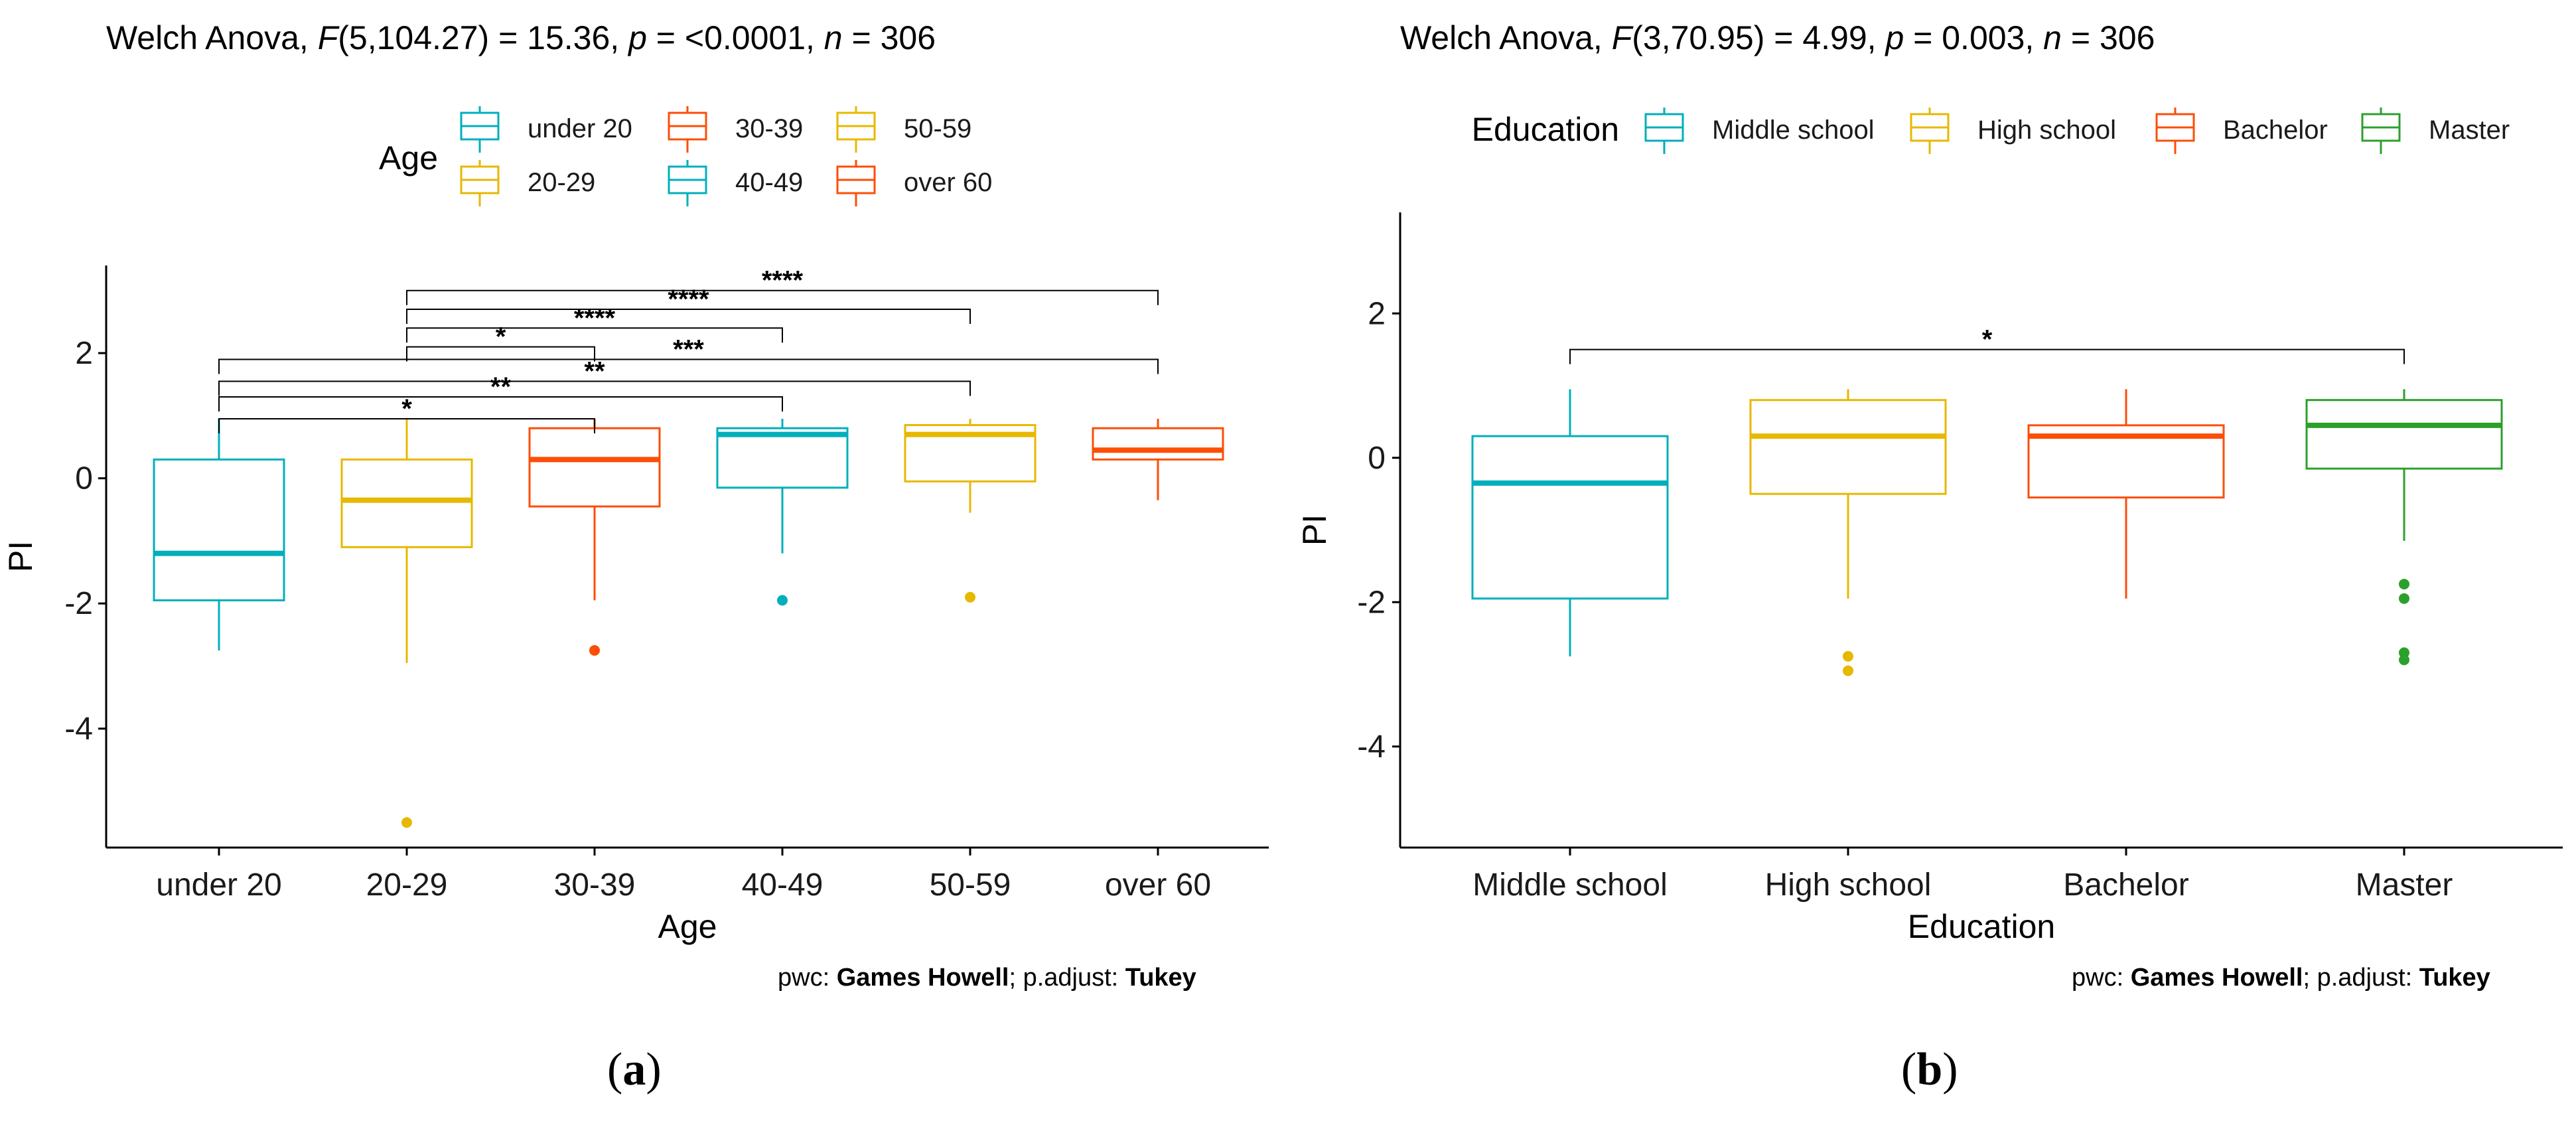 The height and width of the screenshot is (1121, 2576). What do you see at coordinates (1987, 356) in the screenshot?
I see `chart-b-significance-bracket` at bounding box center [1987, 356].